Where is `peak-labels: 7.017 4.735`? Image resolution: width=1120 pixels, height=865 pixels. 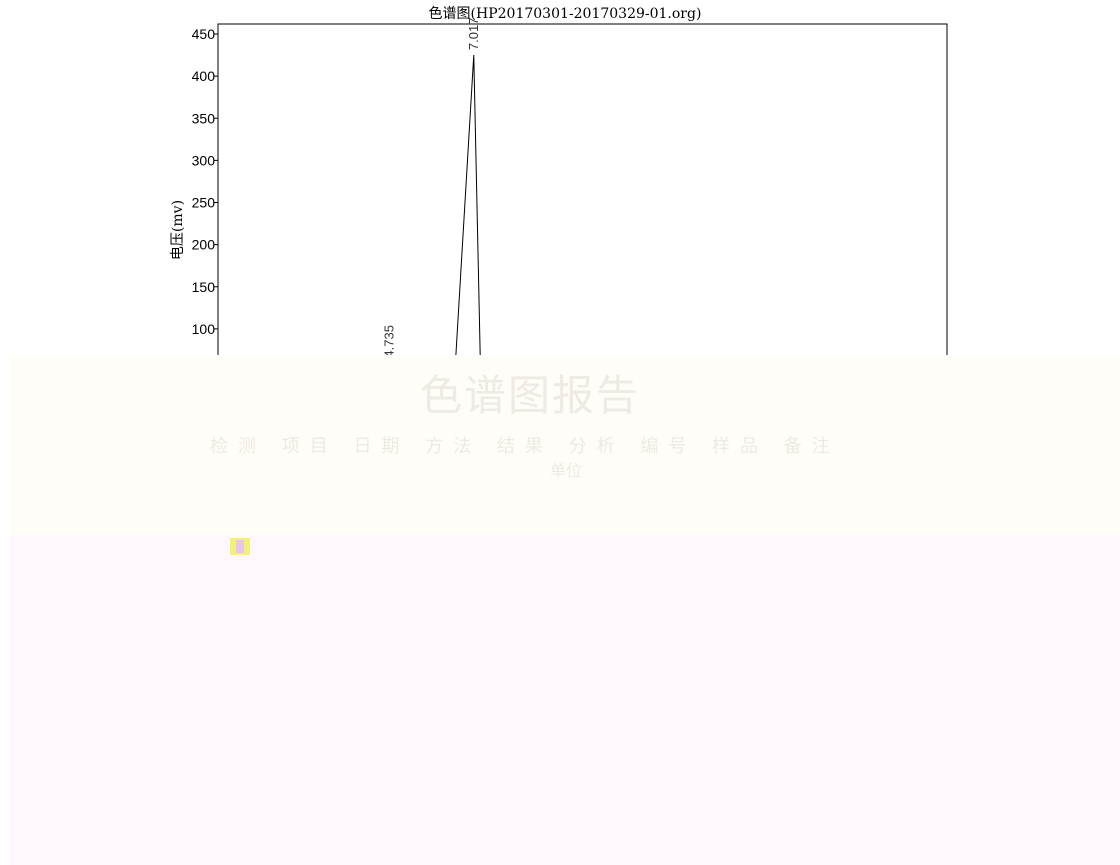
peak-labels: 7.017 4.735 is located at coordinates (430, 188).